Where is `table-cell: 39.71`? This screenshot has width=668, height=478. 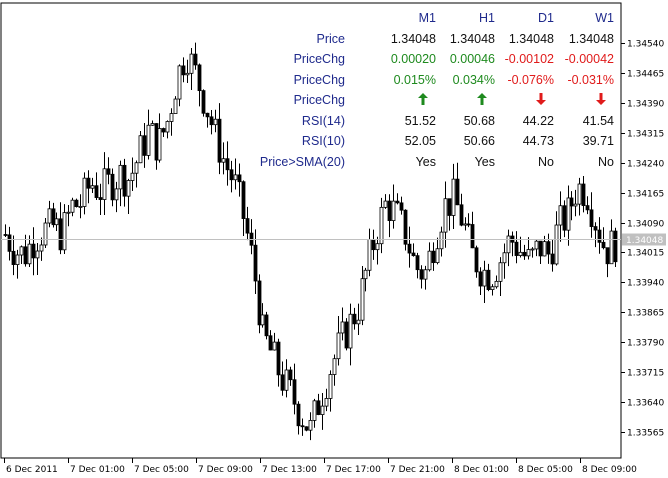 table-cell: 39.71 is located at coordinates (598, 141).